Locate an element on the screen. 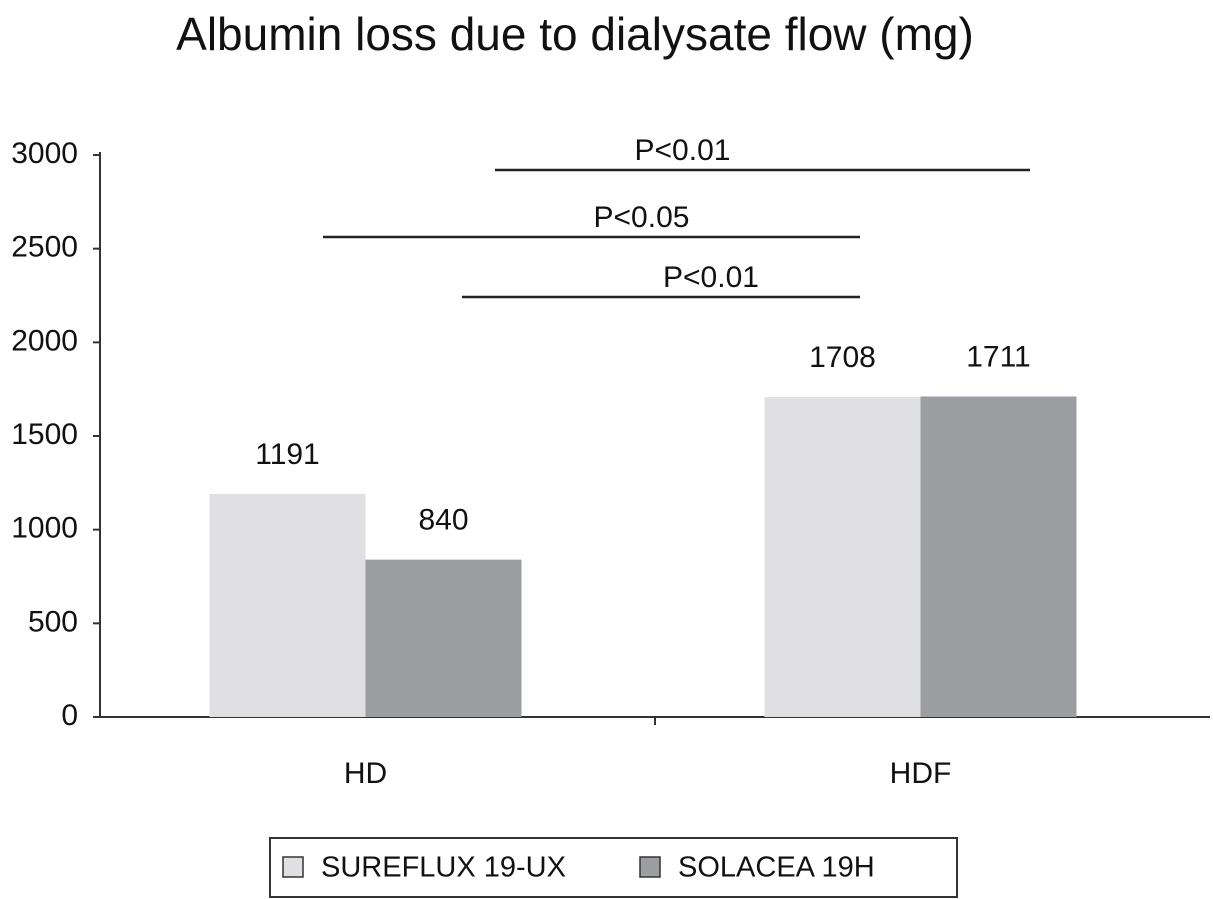 This screenshot has height=899, width=1213. chart-title: Albumin loss due to dialysate flow (mg) is located at coordinates (575, 34).